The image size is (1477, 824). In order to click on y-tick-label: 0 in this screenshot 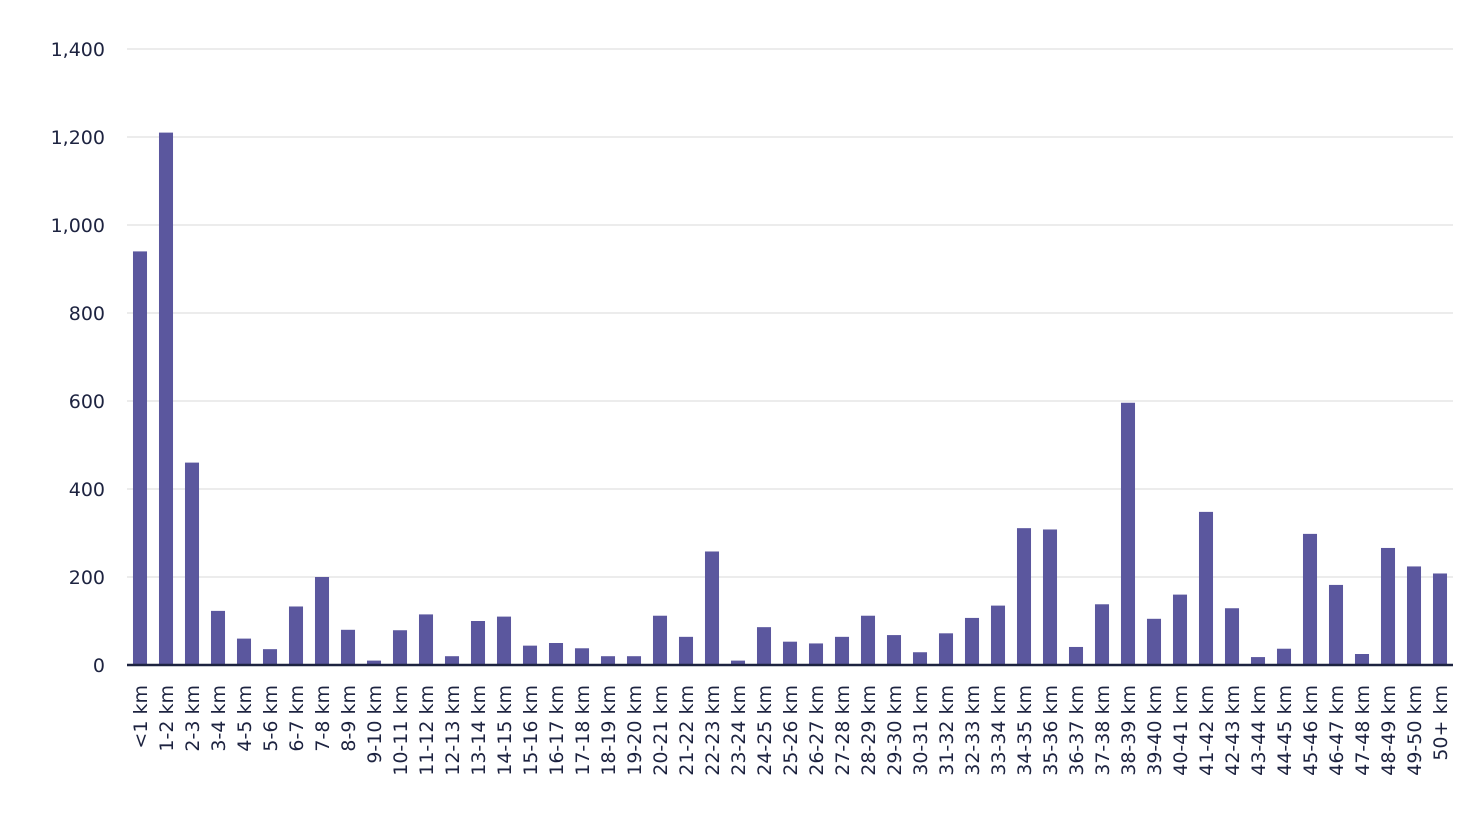, I will do `click(99, 666)`.